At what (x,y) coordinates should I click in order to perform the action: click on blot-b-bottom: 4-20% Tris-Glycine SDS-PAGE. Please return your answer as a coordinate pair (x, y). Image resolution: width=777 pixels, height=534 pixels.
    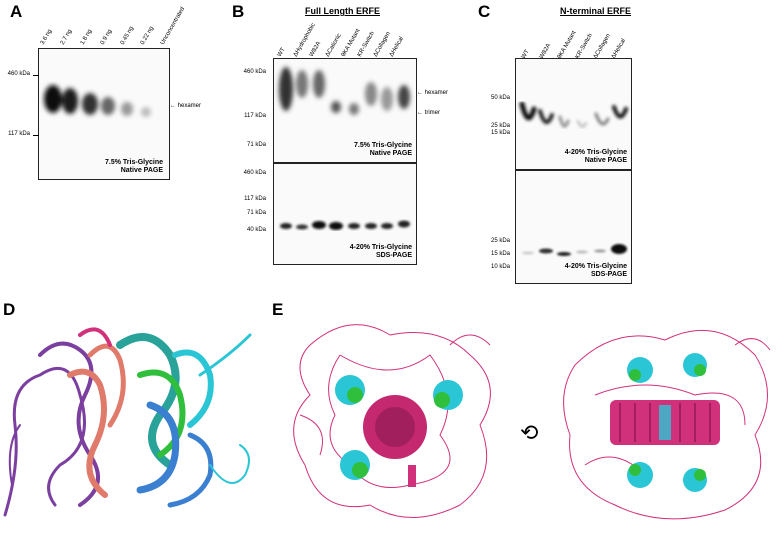
    Looking at the image, I should click on (345, 214).